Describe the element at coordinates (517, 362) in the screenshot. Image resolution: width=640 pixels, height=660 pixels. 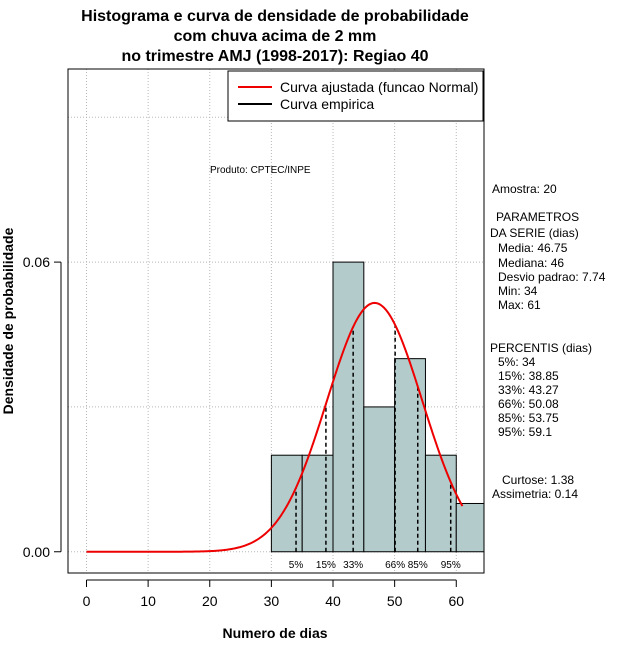
I see `stats-p5: 5%: 34` at that location.